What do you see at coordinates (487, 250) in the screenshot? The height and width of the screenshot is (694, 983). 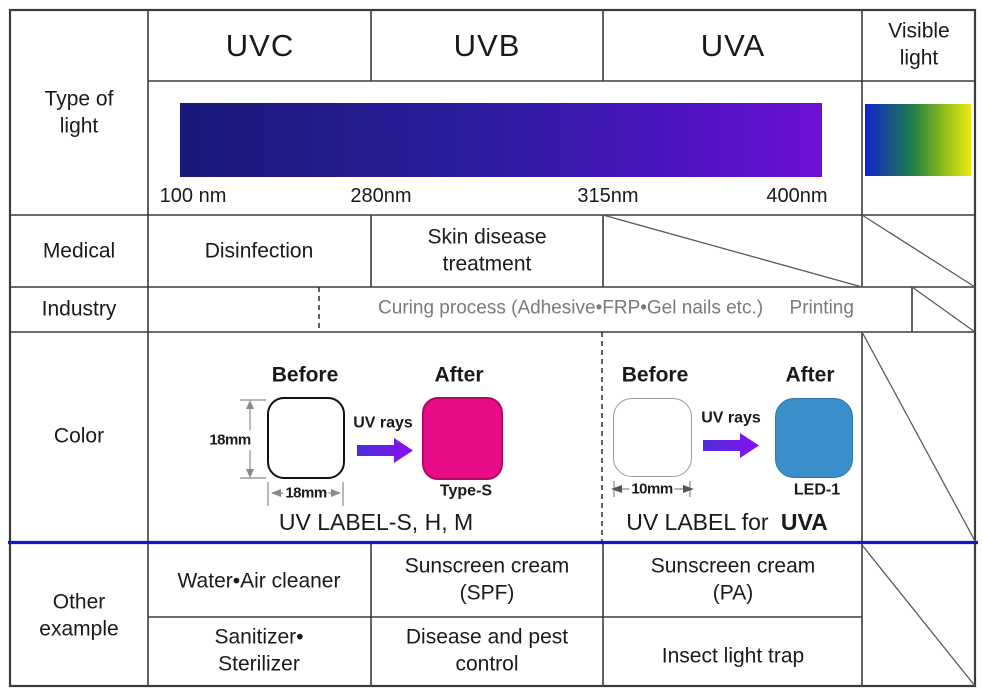 I see `medical-uvb-cell: Skin disease treatment` at bounding box center [487, 250].